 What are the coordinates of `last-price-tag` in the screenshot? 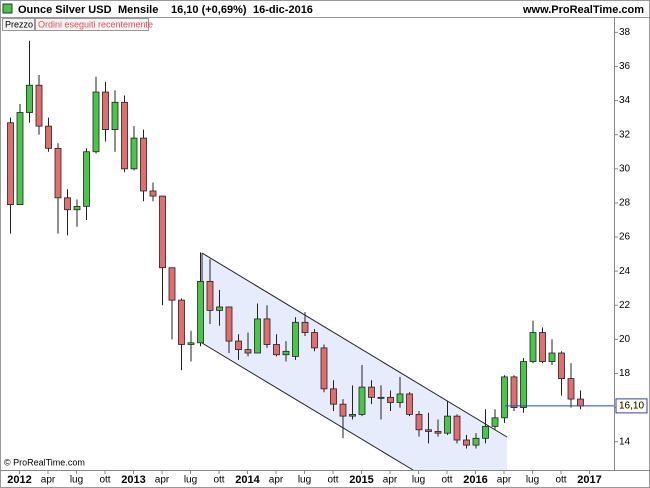 It's located at (631, 406).